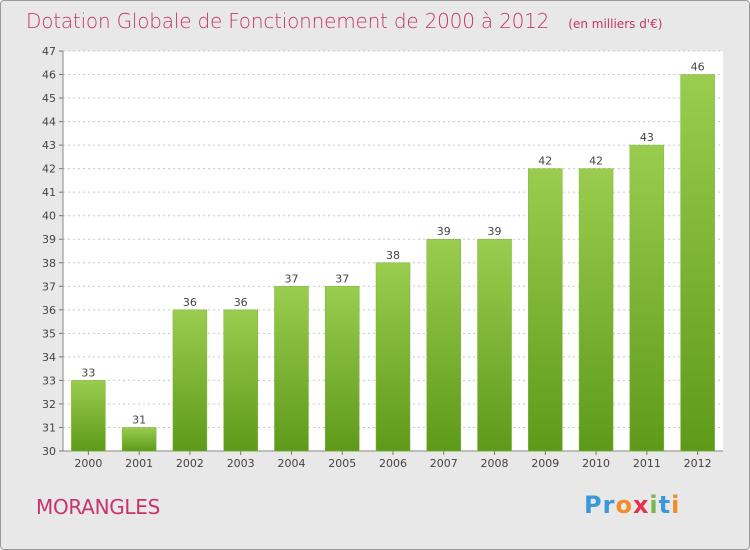 This screenshot has height=550, width=750. Describe the element at coordinates (49, 310) in the screenshot. I see `y-tick-label: 36` at that location.